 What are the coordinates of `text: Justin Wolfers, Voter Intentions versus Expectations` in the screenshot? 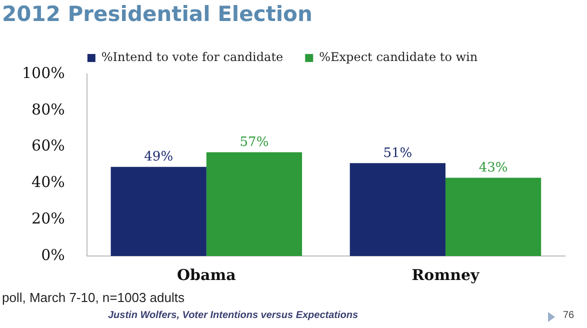 It's located at (233, 315).